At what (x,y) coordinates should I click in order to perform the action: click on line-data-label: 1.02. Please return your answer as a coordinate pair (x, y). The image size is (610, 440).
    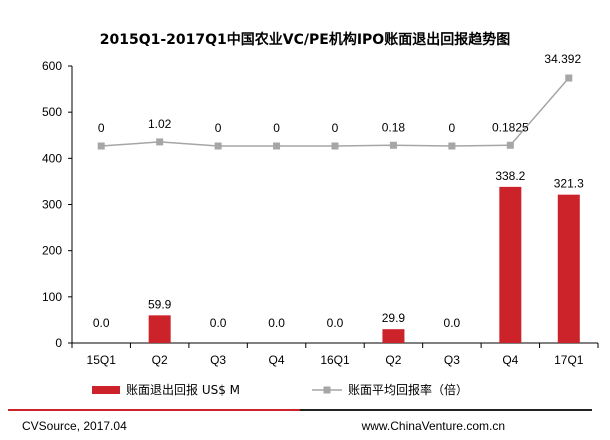
    Looking at the image, I should click on (160, 124).